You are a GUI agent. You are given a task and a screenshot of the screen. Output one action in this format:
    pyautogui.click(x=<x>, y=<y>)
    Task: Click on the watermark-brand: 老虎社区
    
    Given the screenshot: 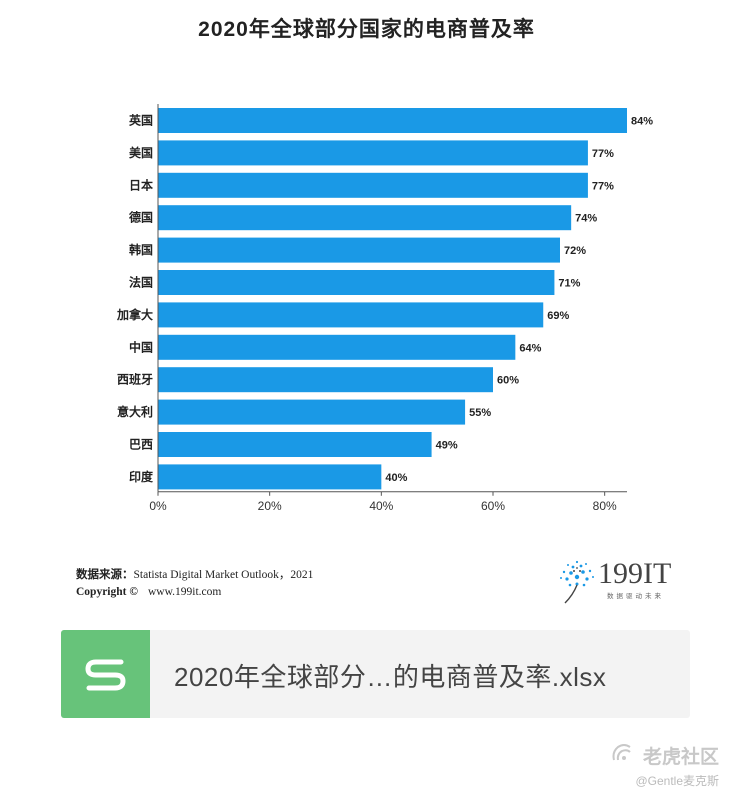 What is the action you would take?
    pyautogui.click(x=665, y=755)
    